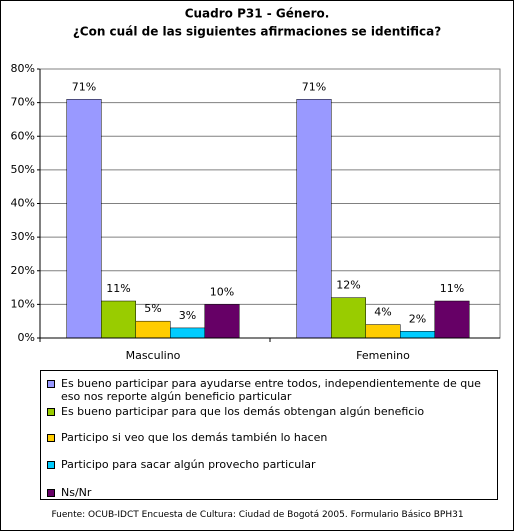 Image resolution: width=515 pixels, height=532 pixels. I want to click on y-tick-label: 60%, so click(23, 135).